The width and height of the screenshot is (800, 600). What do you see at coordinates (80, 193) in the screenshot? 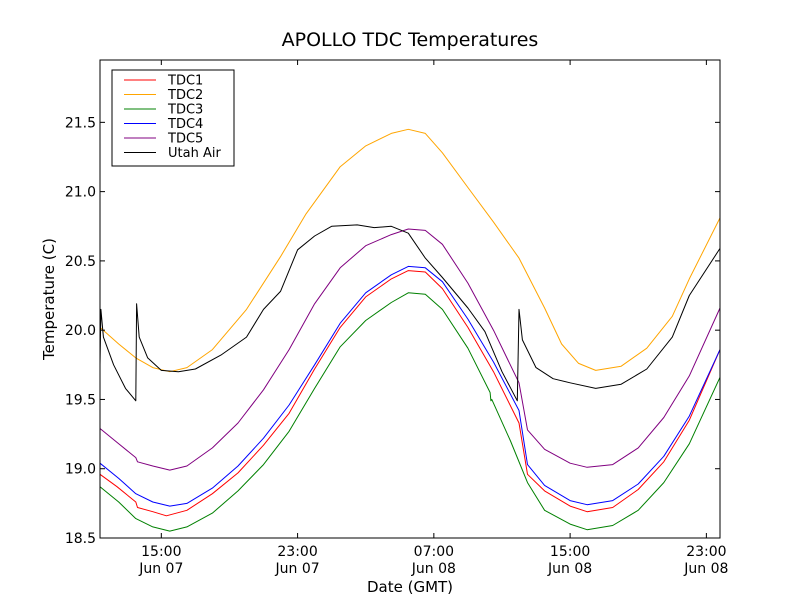
I see `y-tick-label: 21.0` at bounding box center [80, 193].